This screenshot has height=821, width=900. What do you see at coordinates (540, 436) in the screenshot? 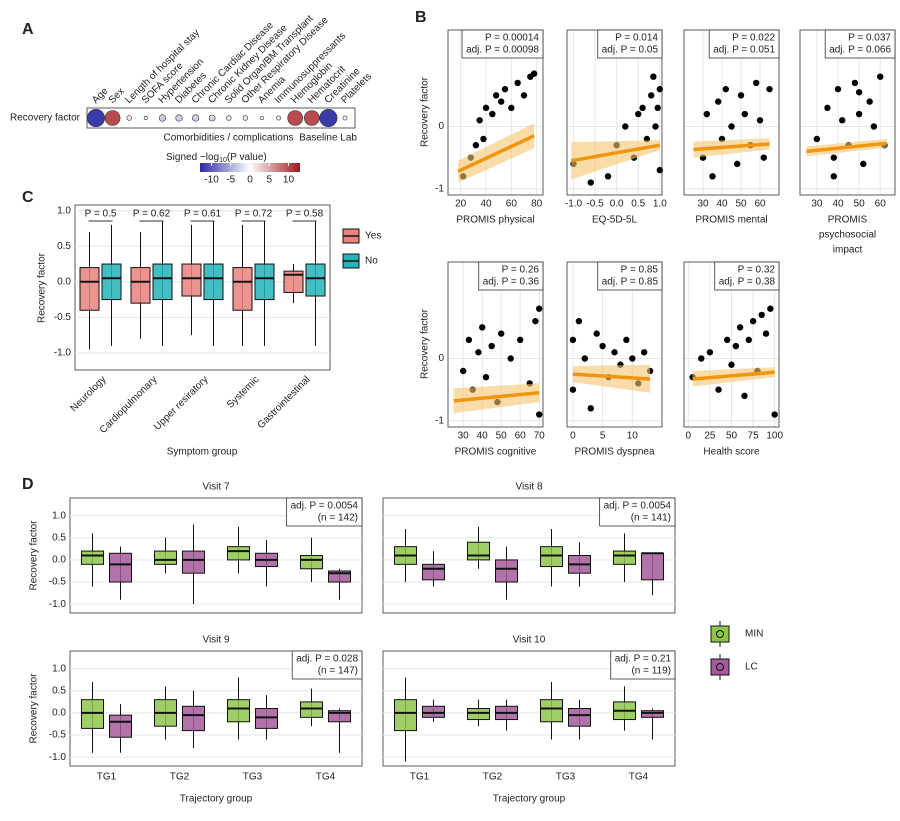
I see `x-tick-label: 70` at bounding box center [540, 436].